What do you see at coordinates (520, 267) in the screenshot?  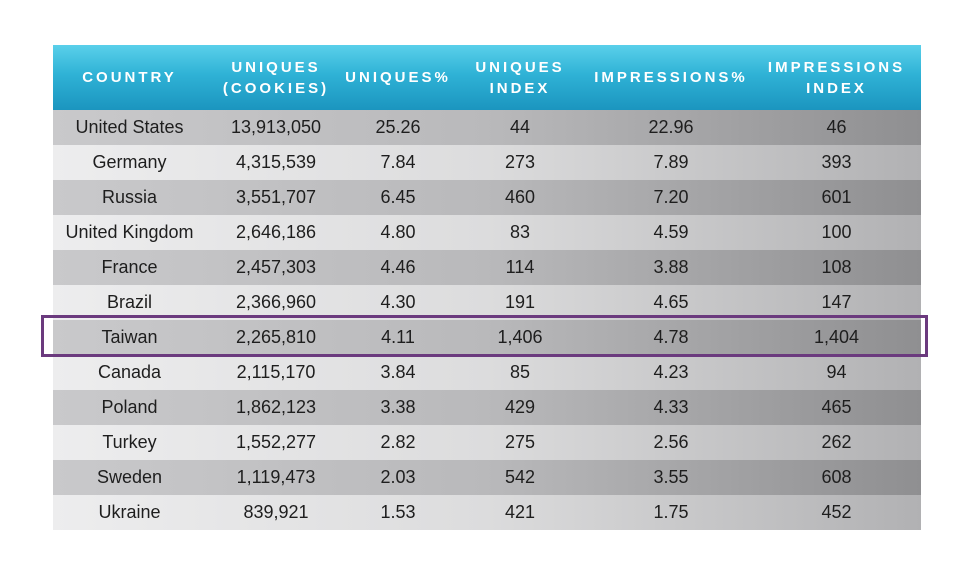 I see `uniques-index-cell: 114` at bounding box center [520, 267].